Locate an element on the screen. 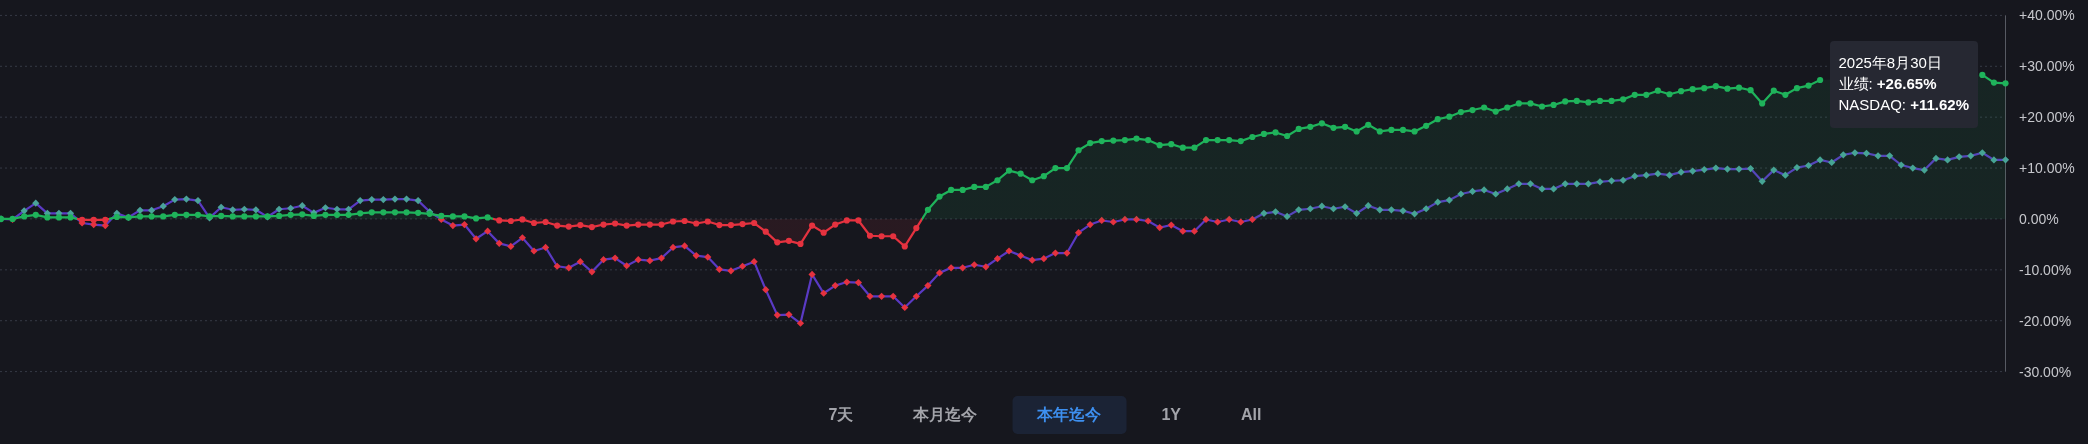 This screenshot has height=444, width=2088. tab-label: 7天 is located at coordinates (841, 414).